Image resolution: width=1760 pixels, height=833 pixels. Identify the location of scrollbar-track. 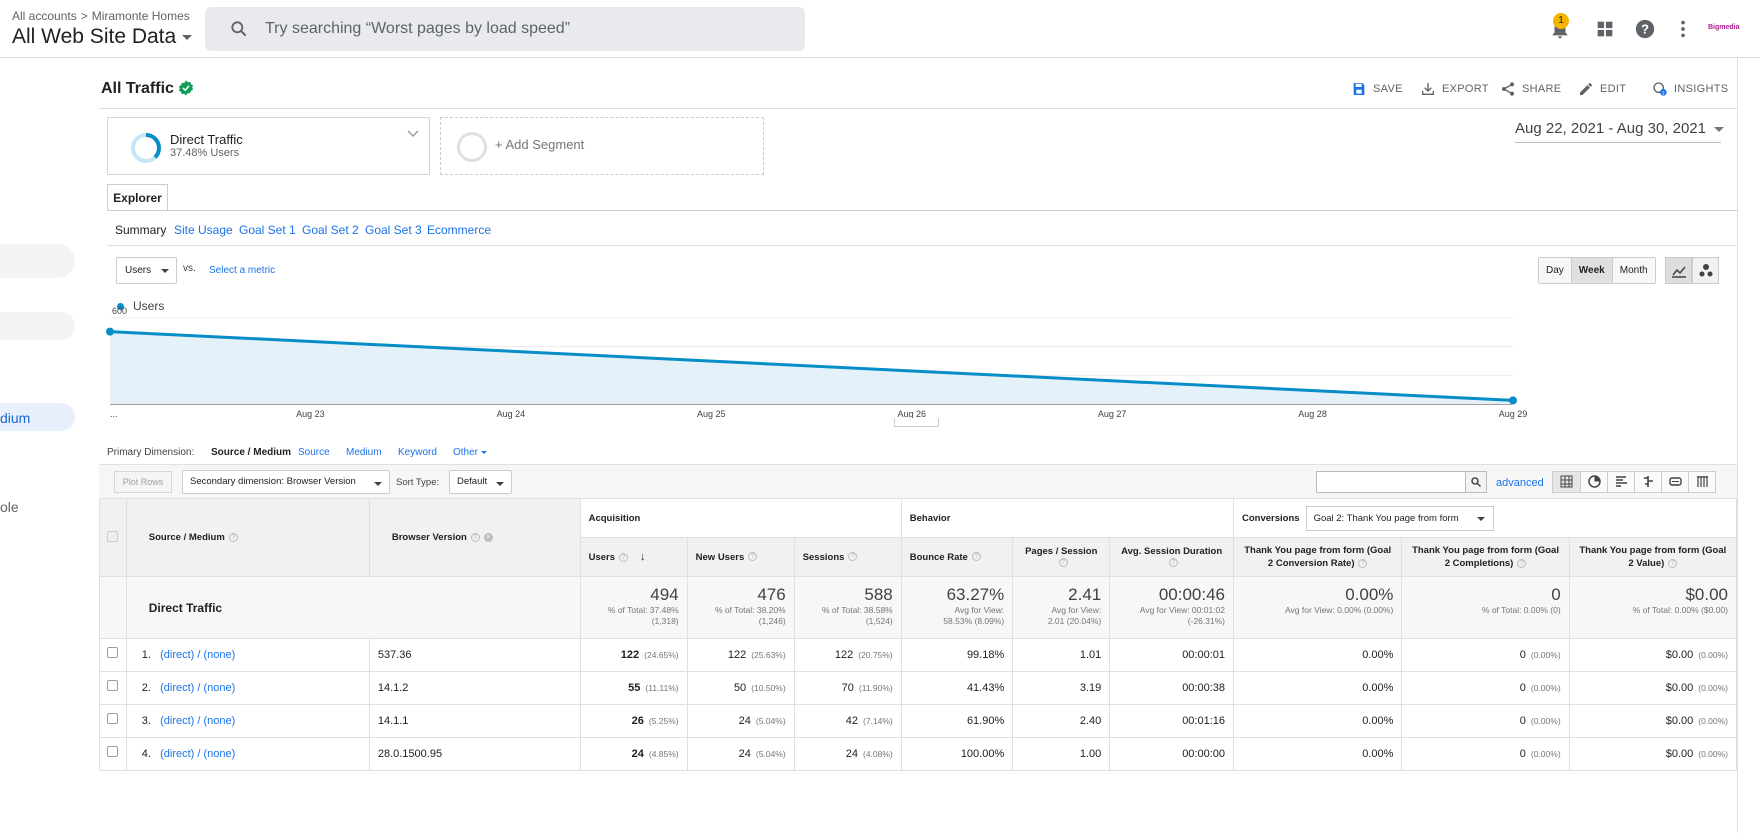
(1737, 445).